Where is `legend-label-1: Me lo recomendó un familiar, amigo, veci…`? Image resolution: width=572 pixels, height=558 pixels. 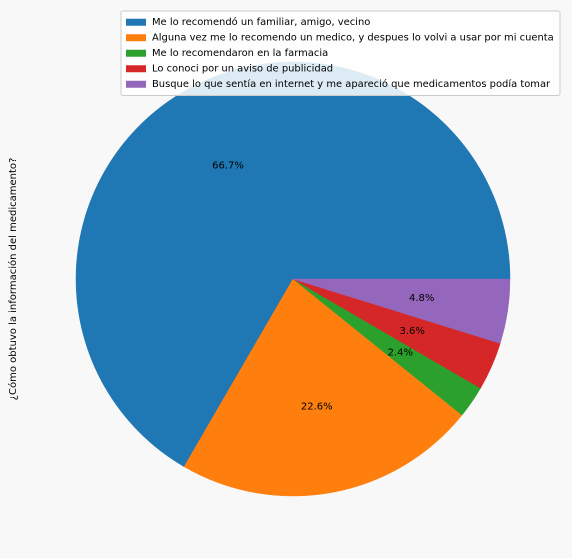 legend-label-1: Me lo recomendó un familiar, amigo, veci… is located at coordinates (261, 22).